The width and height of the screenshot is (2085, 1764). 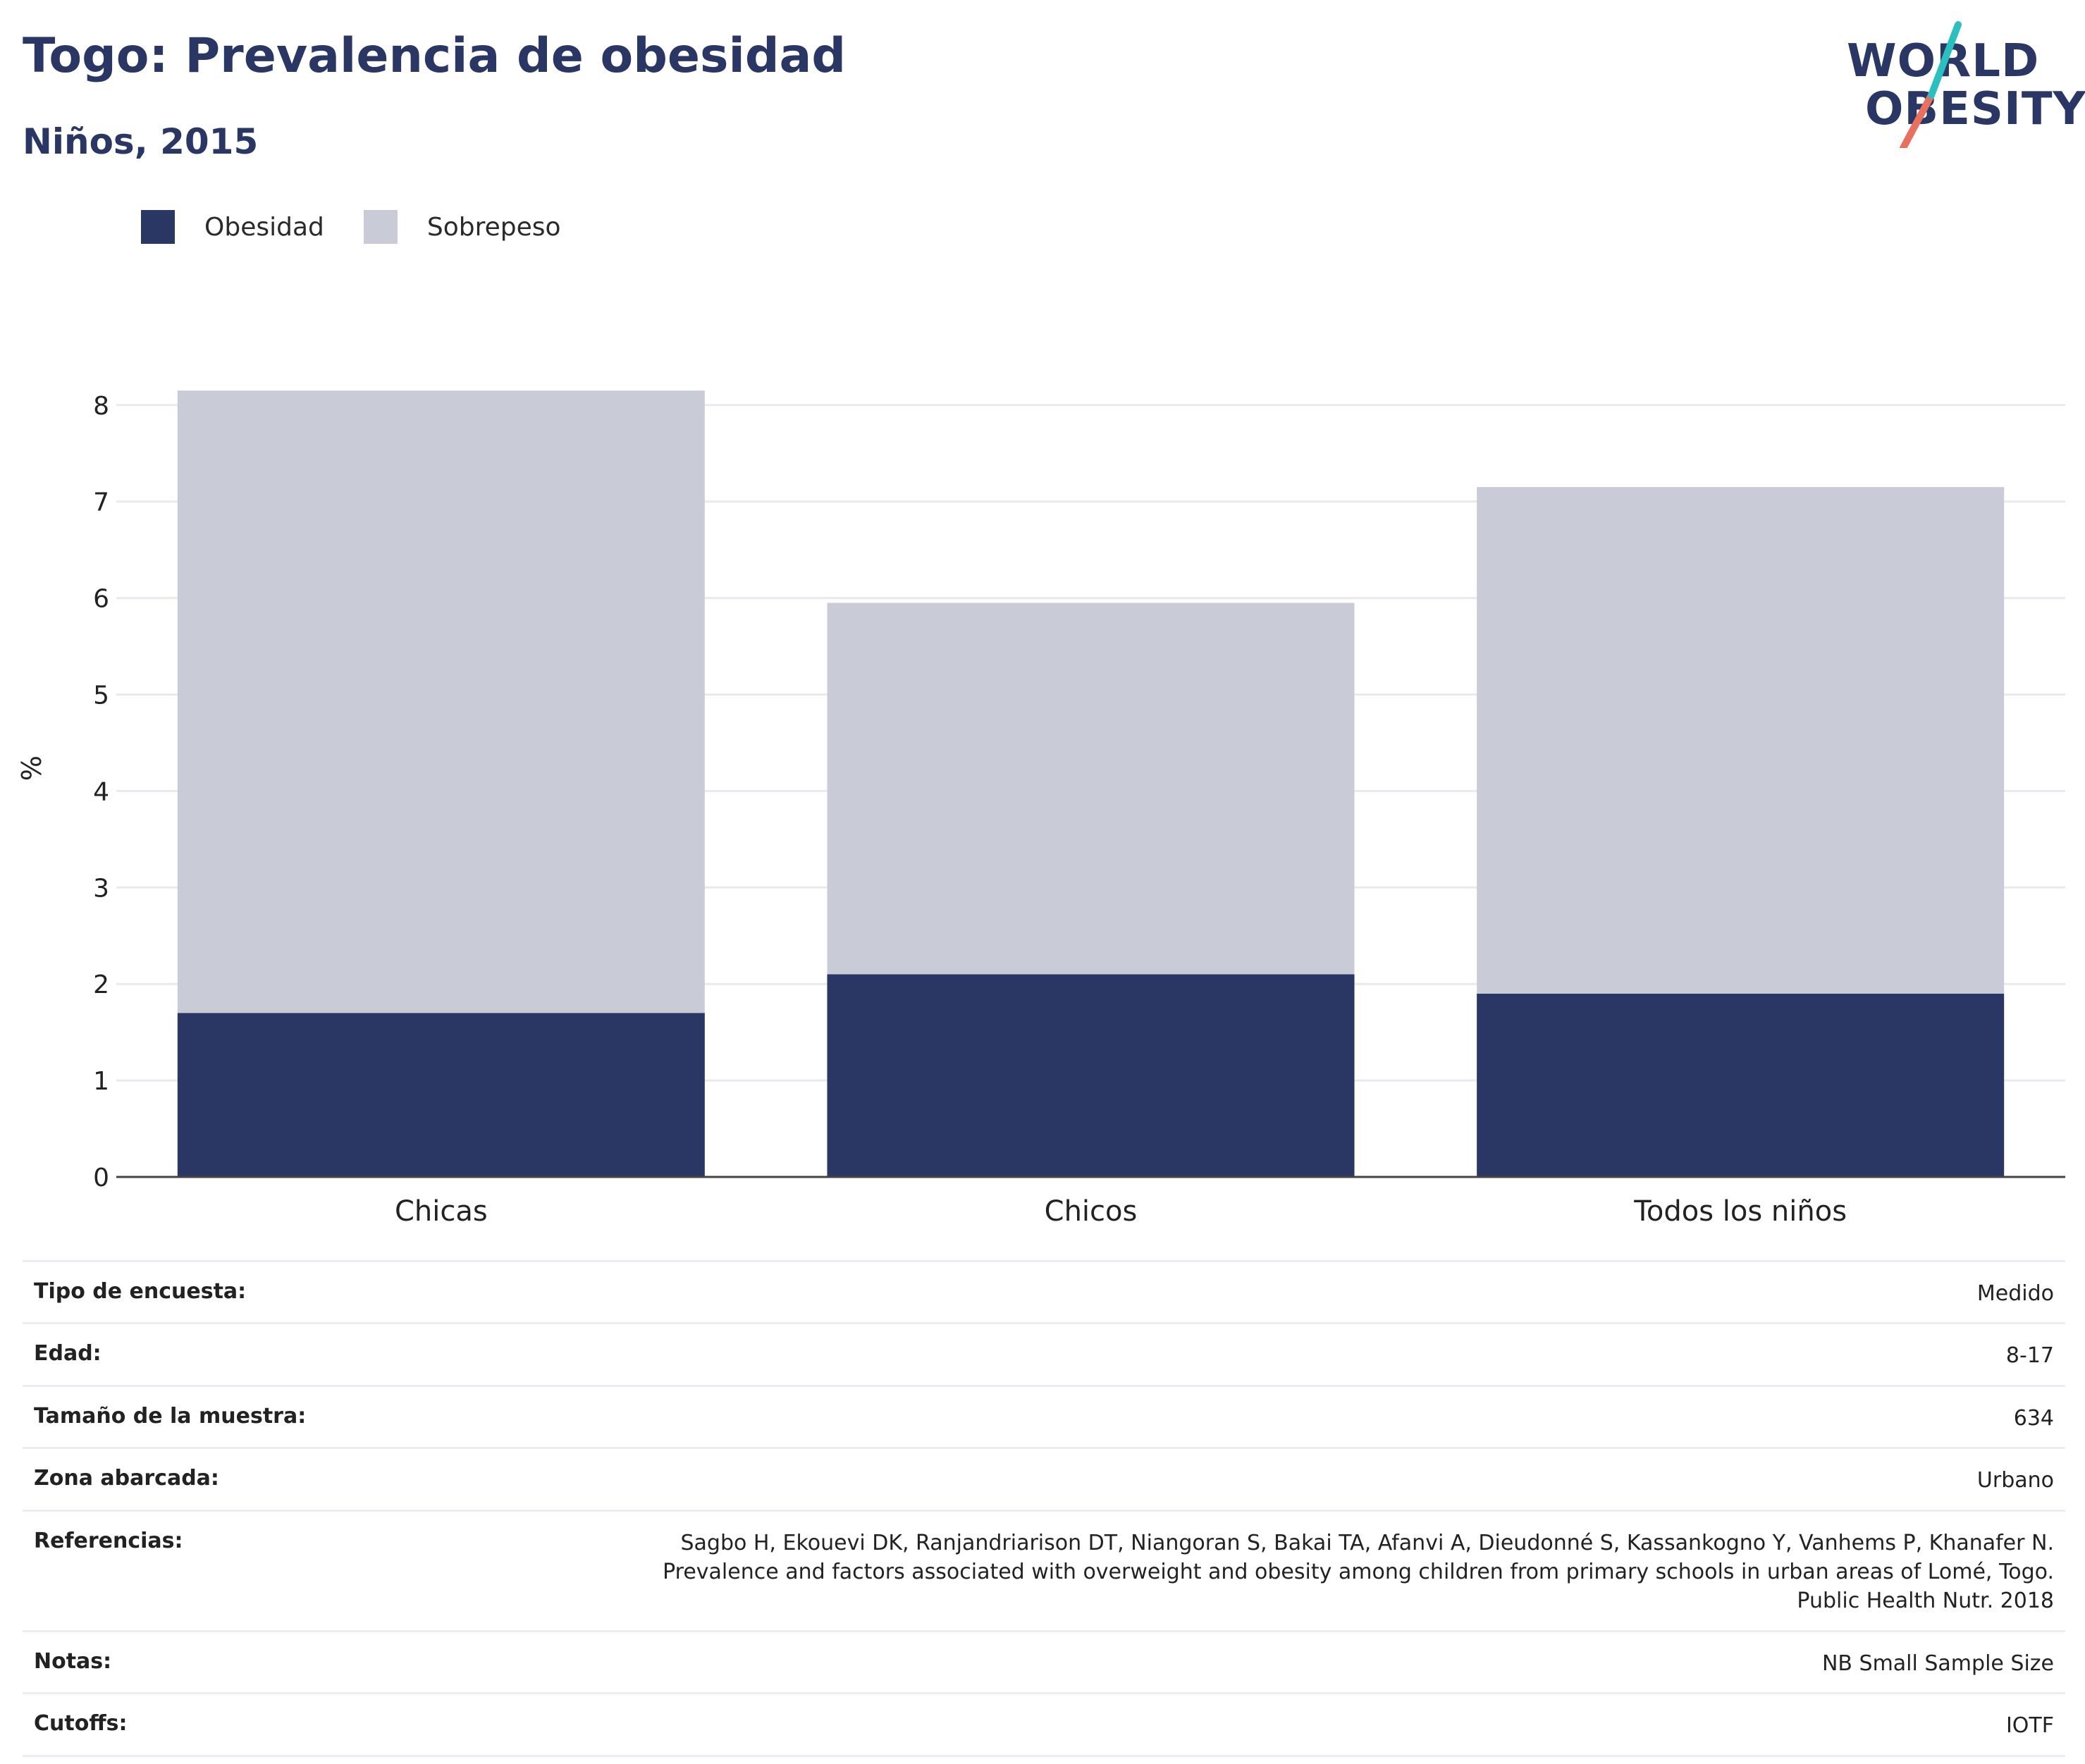 I want to click on info-row: Edad: 8-17, so click(x=1044, y=1355).